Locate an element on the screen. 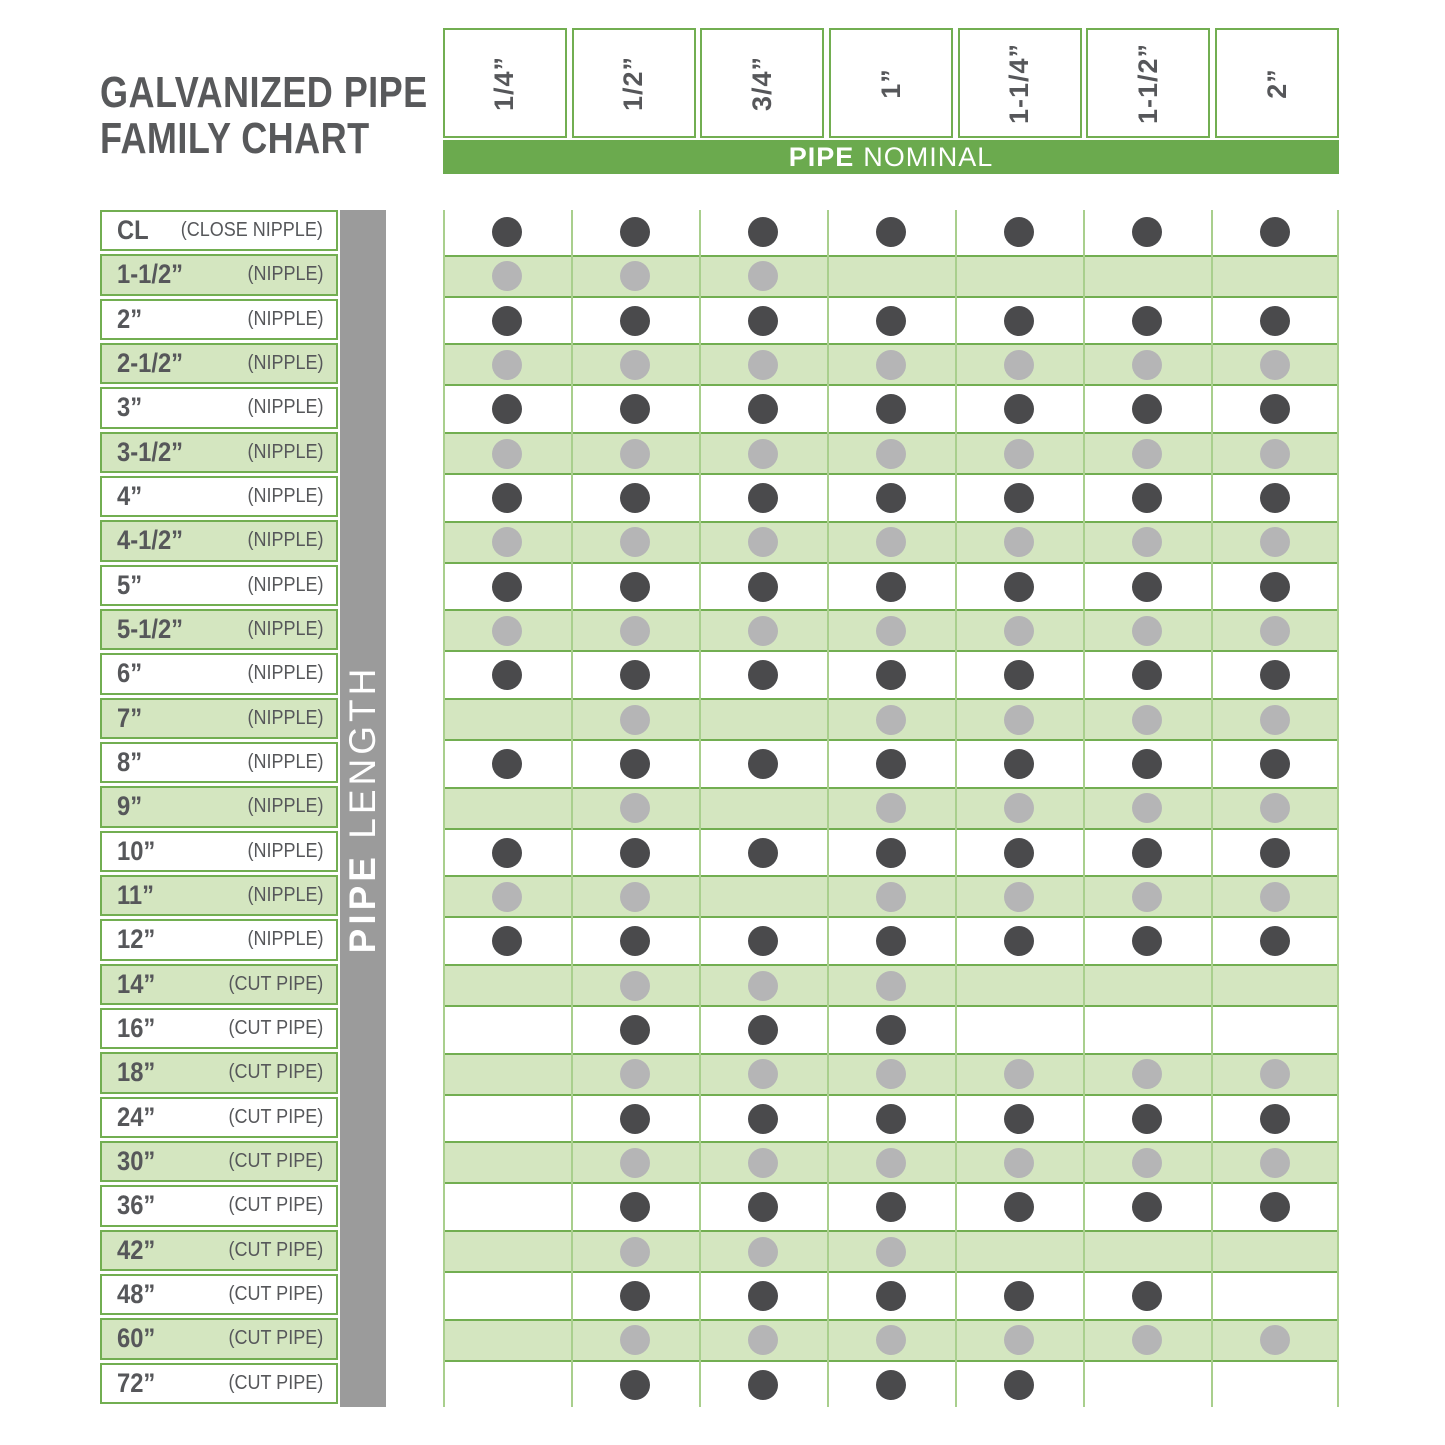  column-header-label: 2” is located at coordinates (1276, 83).